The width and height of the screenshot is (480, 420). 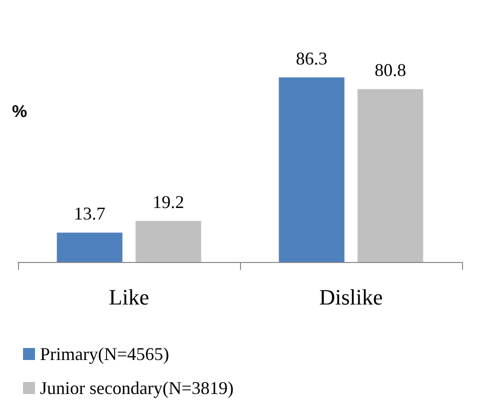 I want to click on y-axis-title: %, so click(x=20, y=111).